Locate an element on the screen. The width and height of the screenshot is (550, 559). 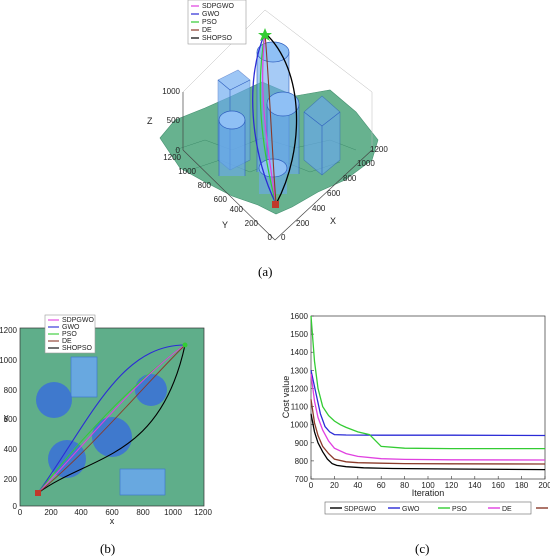
legend-c-item: PSO is located at coordinates (459, 509).